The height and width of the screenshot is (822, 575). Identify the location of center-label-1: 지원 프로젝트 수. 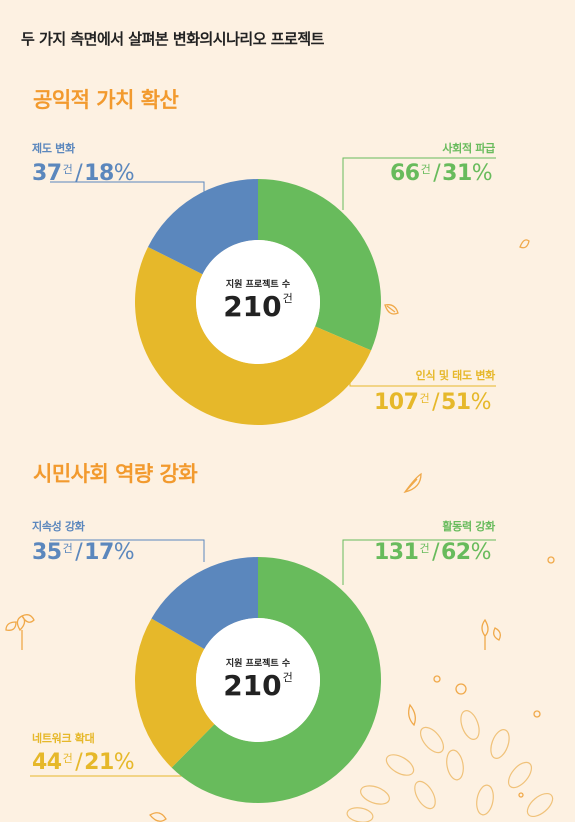
(258, 285).